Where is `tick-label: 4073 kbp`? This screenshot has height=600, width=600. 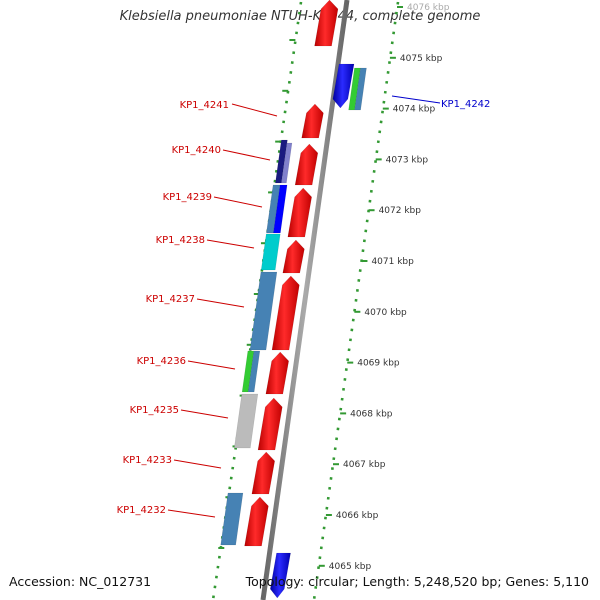 tick-label: 4073 kbp is located at coordinates (407, 160).